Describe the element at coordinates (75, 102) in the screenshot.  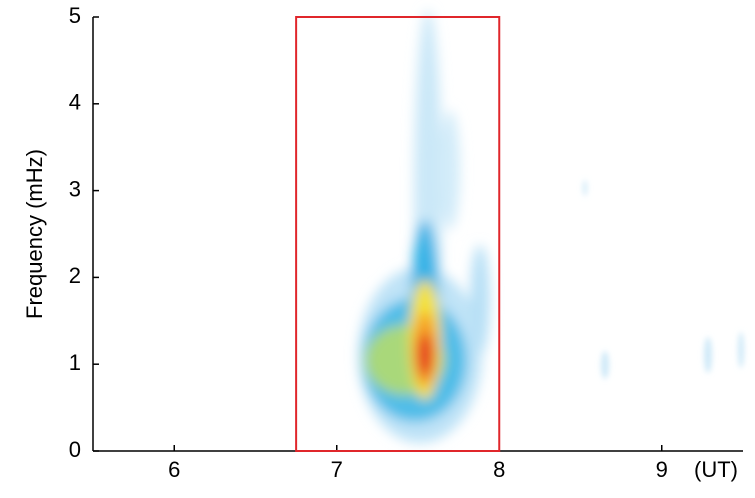
I see `y-tick-label: 4` at that location.